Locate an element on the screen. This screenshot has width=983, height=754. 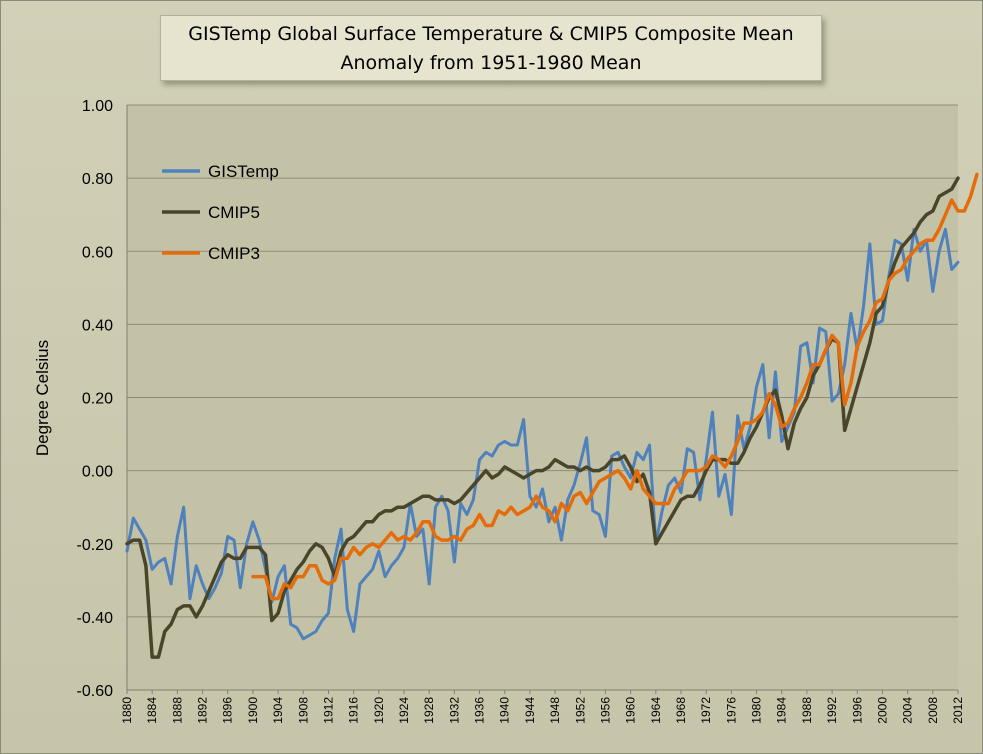
x-tick-label: 1964 is located at coordinates (656, 710).